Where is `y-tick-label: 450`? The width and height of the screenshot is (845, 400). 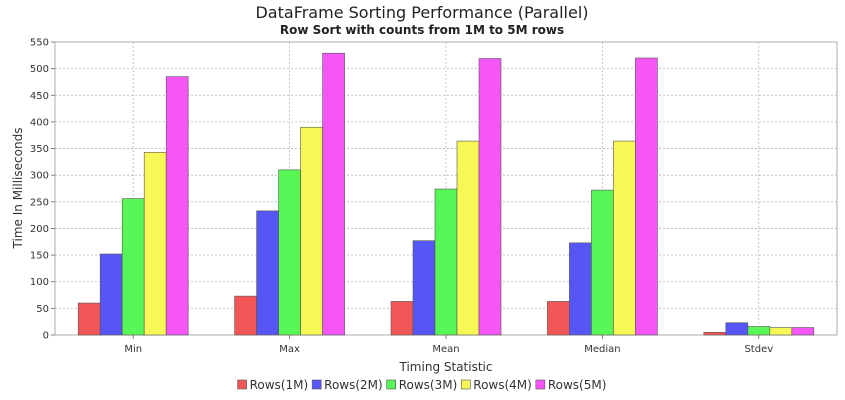
y-tick-label: 450 is located at coordinates (39, 96).